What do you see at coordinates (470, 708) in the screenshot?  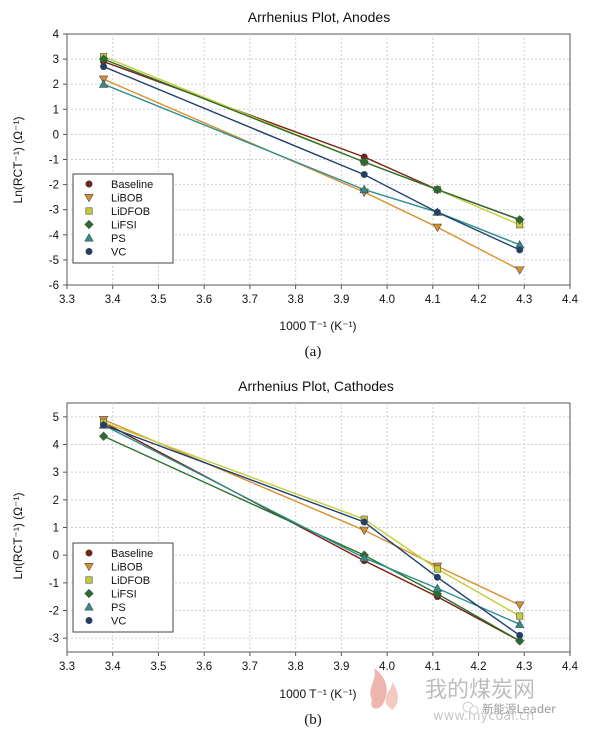 I see `wechat-icon` at bounding box center [470, 708].